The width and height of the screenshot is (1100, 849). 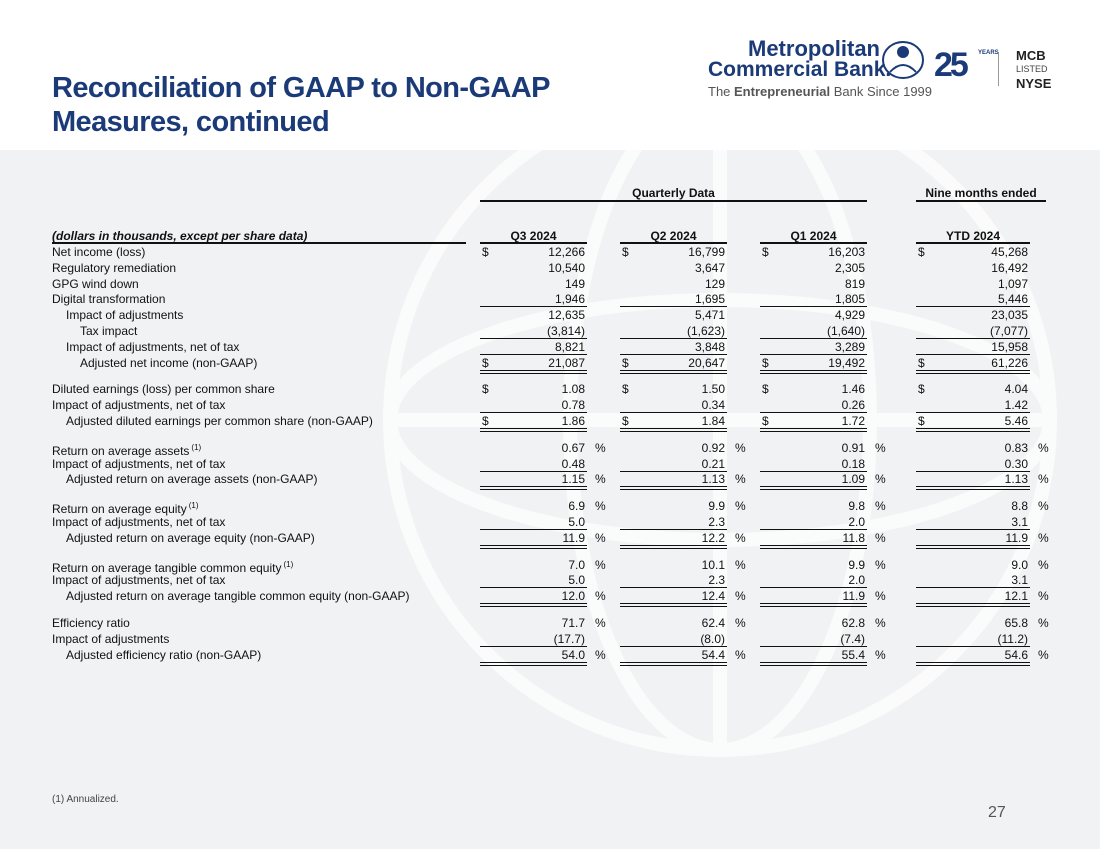 I want to click on tagline-part: Bank Since 1999, so click(x=881, y=91).